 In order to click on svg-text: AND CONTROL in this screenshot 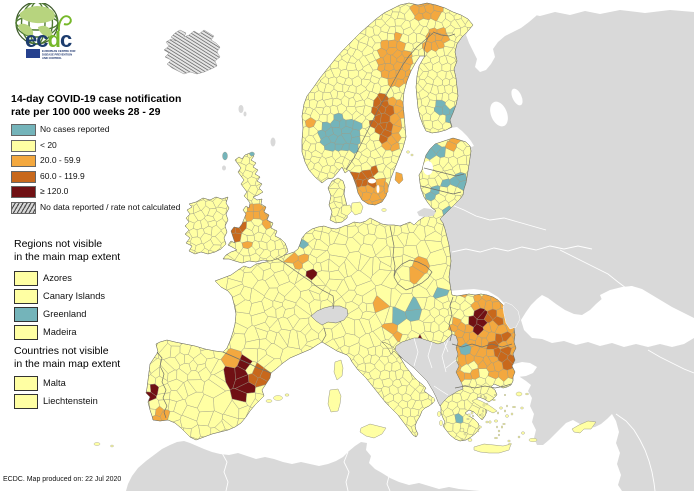, I will do `click(52, 58)`.